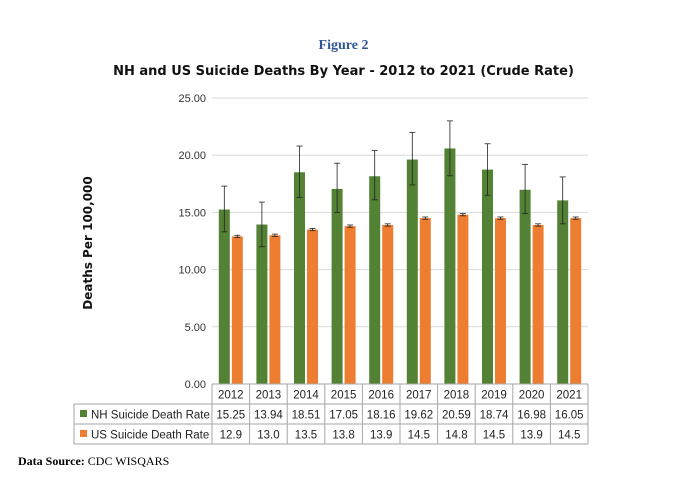  I want to click on legend-entry: US Suicide Death Rate, so click(150, 436).